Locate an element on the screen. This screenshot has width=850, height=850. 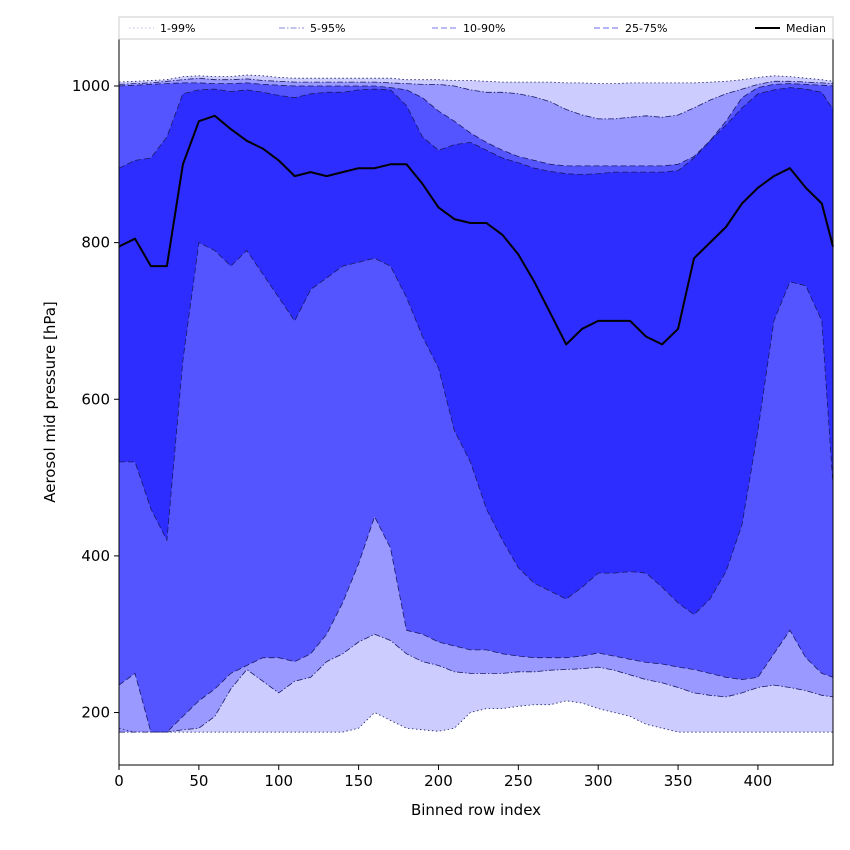
x-tick-label: 200 is located at coordinates (438, 781).